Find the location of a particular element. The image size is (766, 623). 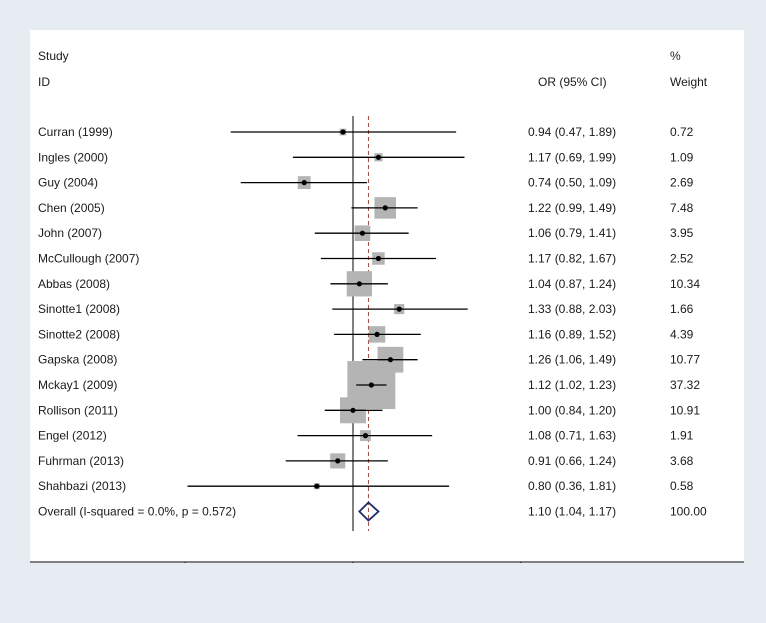

overall-or-ci-value: 1.10 (1.04, 1.17) is located at coordinates (572, 512).